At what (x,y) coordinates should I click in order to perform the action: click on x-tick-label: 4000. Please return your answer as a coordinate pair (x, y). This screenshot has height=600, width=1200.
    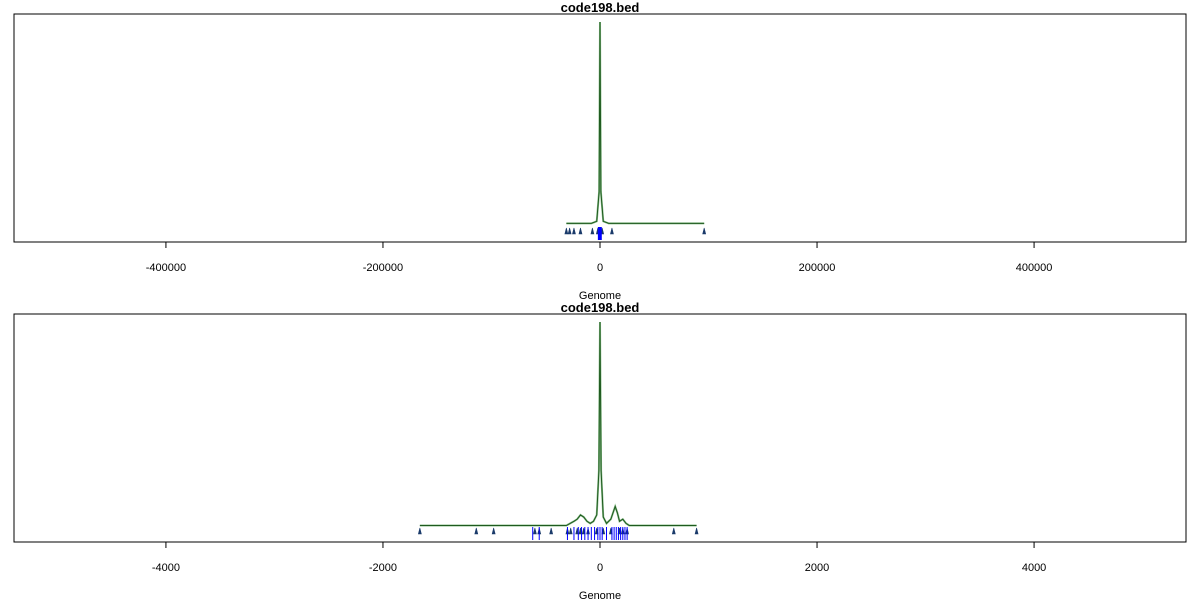
    Looking at the image, I should click on (1034, 568).